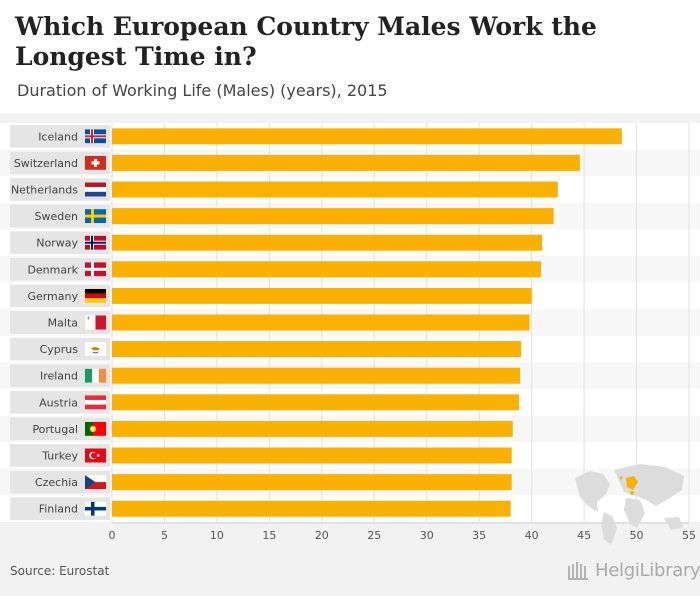 This screenshot has height=596, width=700. What do you see at coordinates (578, 570) in the screenshot?
I see `library-columns-icon` at bounding box center [578, 570].